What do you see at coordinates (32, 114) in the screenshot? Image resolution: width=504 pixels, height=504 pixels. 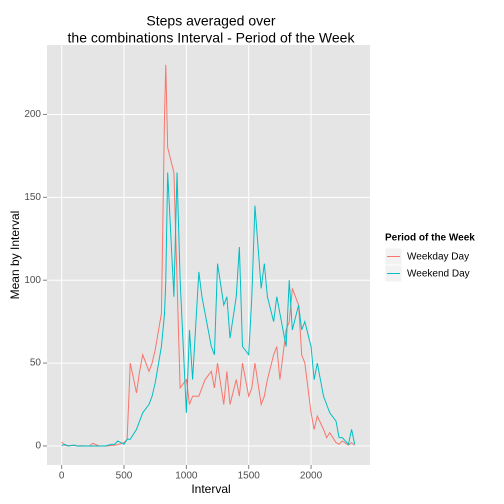 I see `y-tick-label: 200` at bounding box center [32, 114].